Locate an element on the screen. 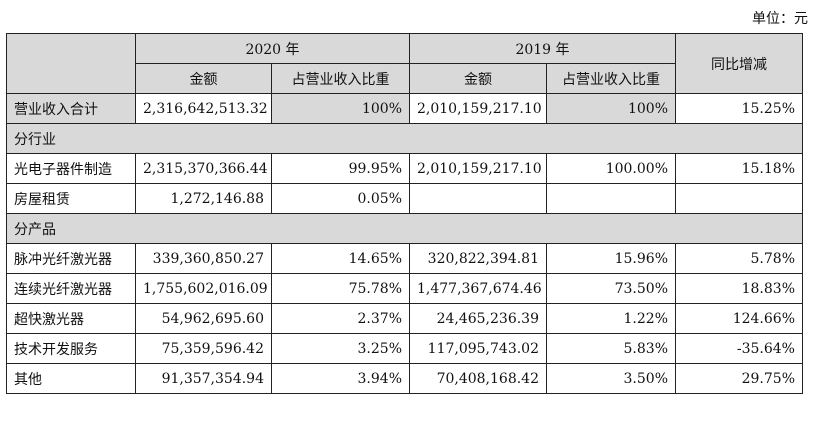  table-row: 房屋租赁 1,272,146.88 0.05% is located at coordinates (404, 198).